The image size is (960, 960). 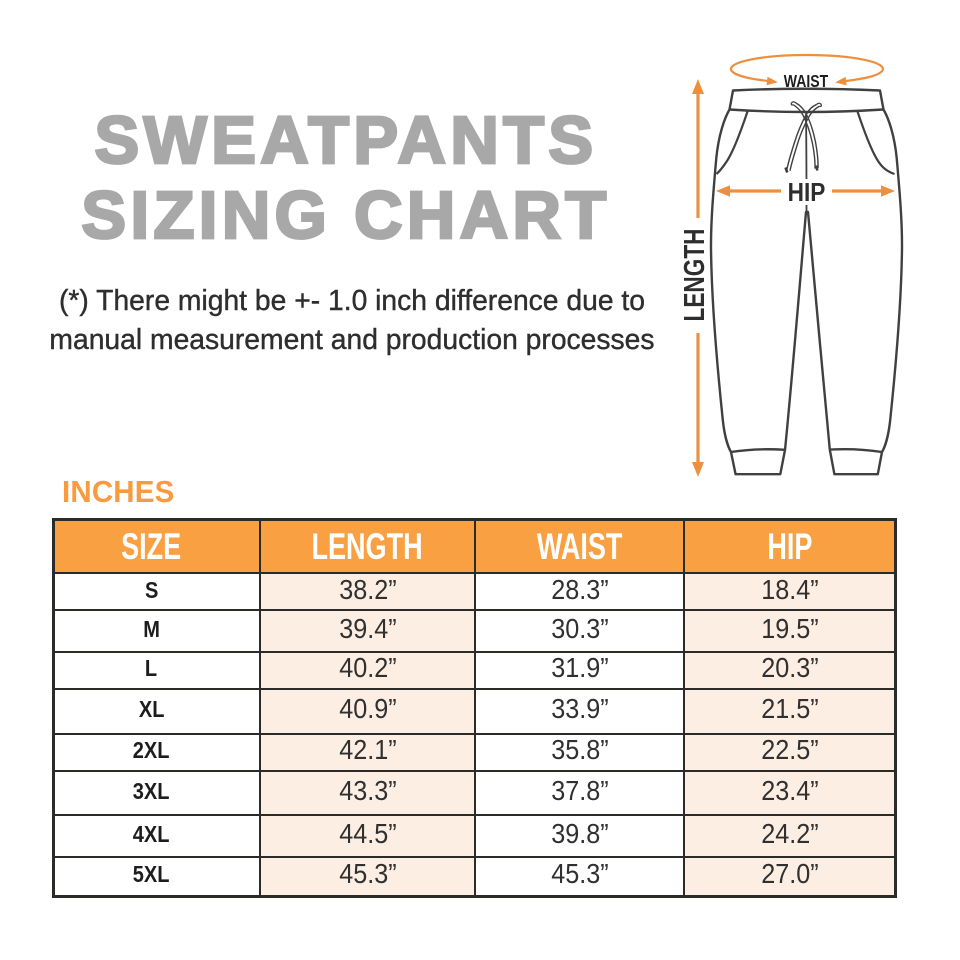 I want to click on svg-text: LENGTH, so click(x=693, y=275).